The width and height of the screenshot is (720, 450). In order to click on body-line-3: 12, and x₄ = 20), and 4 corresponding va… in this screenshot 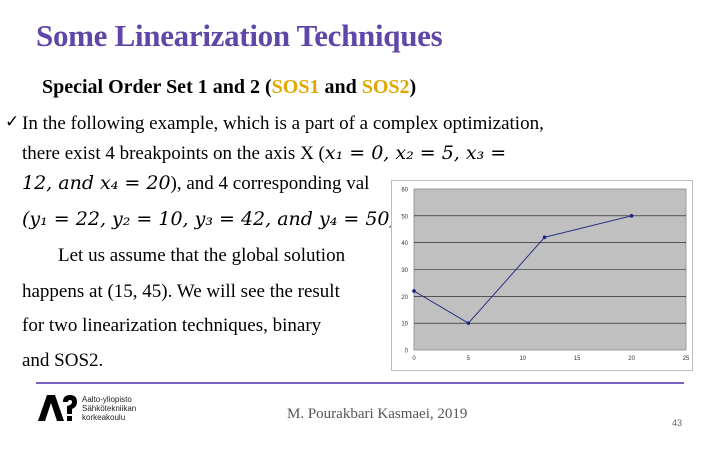, I will do `click(196, 183)`.